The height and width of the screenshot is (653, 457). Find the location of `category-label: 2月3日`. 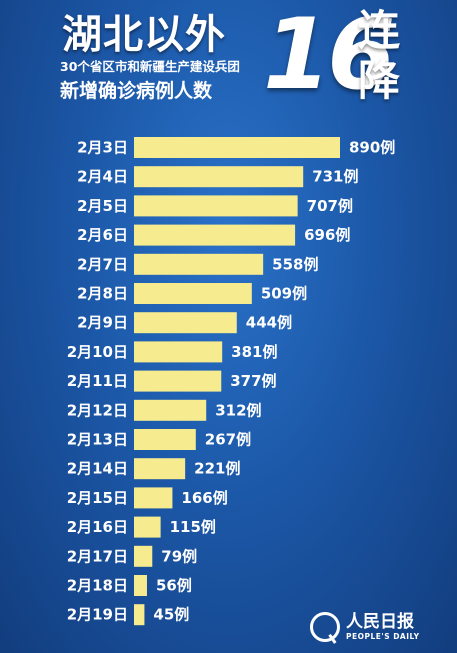

category-label: 2月3日 is located at coordinates (102, 148).